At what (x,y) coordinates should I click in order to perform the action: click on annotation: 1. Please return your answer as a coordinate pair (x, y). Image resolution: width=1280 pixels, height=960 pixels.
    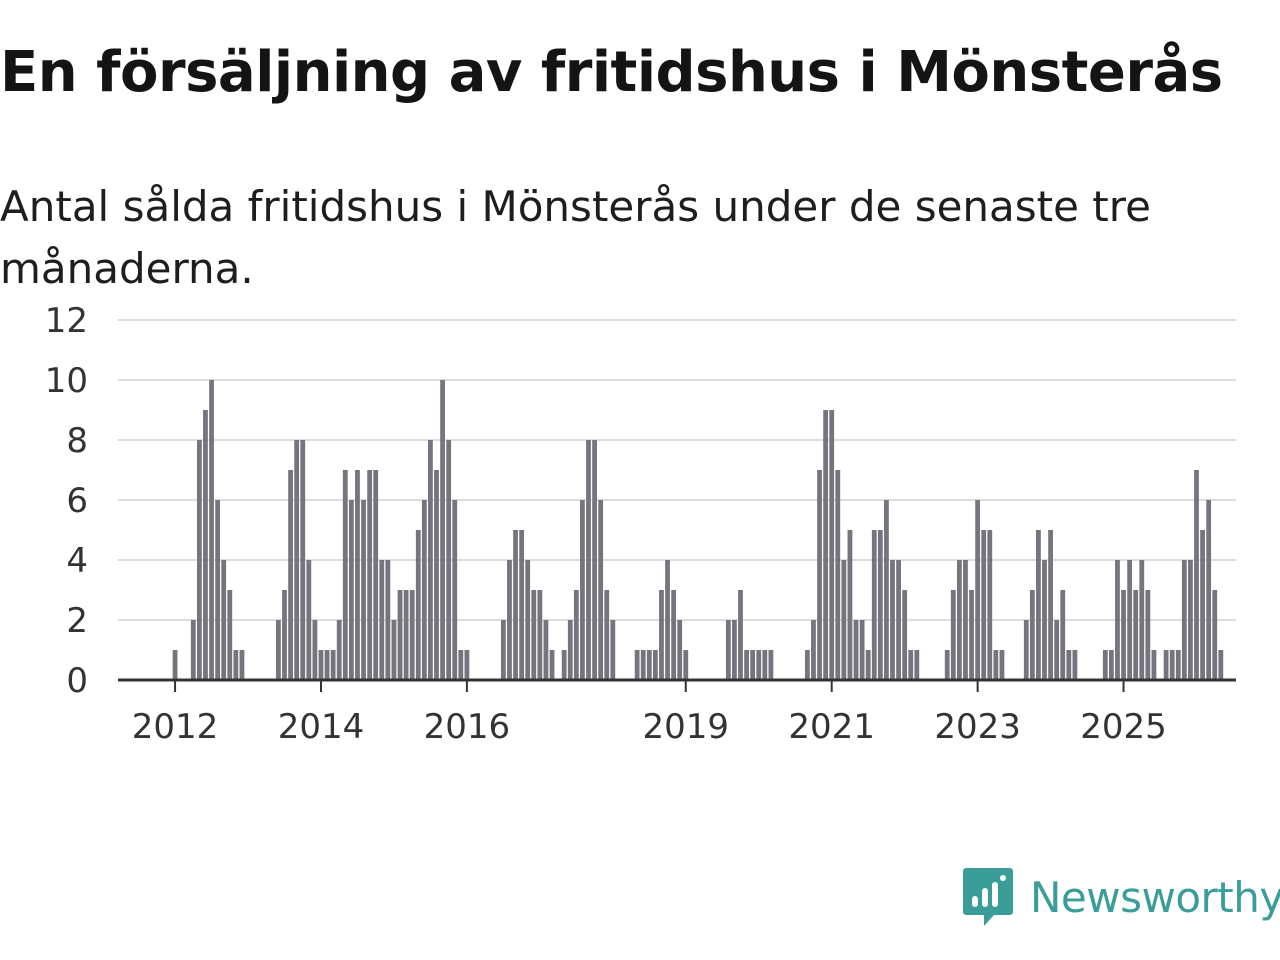
    Looking at the image, I should click on (1232, 295).